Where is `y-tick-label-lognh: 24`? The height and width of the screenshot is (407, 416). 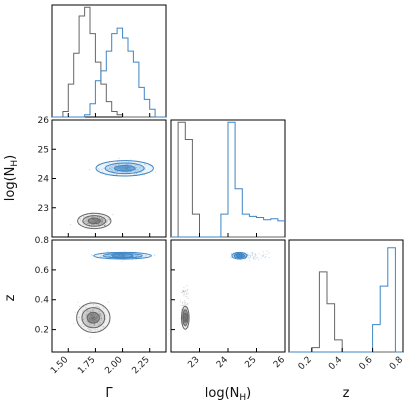 y-tick-label-lognh: 24 is located at coordinates (44, 180).